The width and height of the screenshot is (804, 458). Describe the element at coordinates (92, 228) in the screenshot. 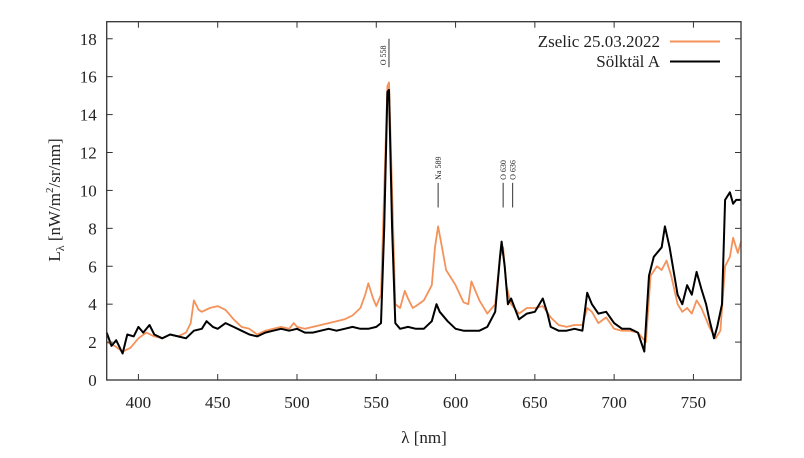

I see `y-tick-label: 8` at that location.